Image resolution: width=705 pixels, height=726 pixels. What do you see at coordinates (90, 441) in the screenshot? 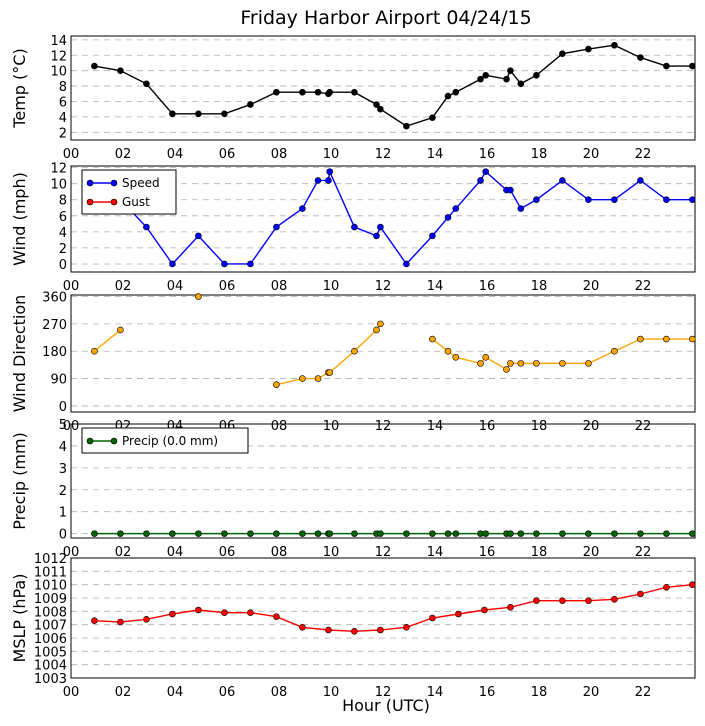
I see `precip-legend-marker` at bounding box center [90, 441].